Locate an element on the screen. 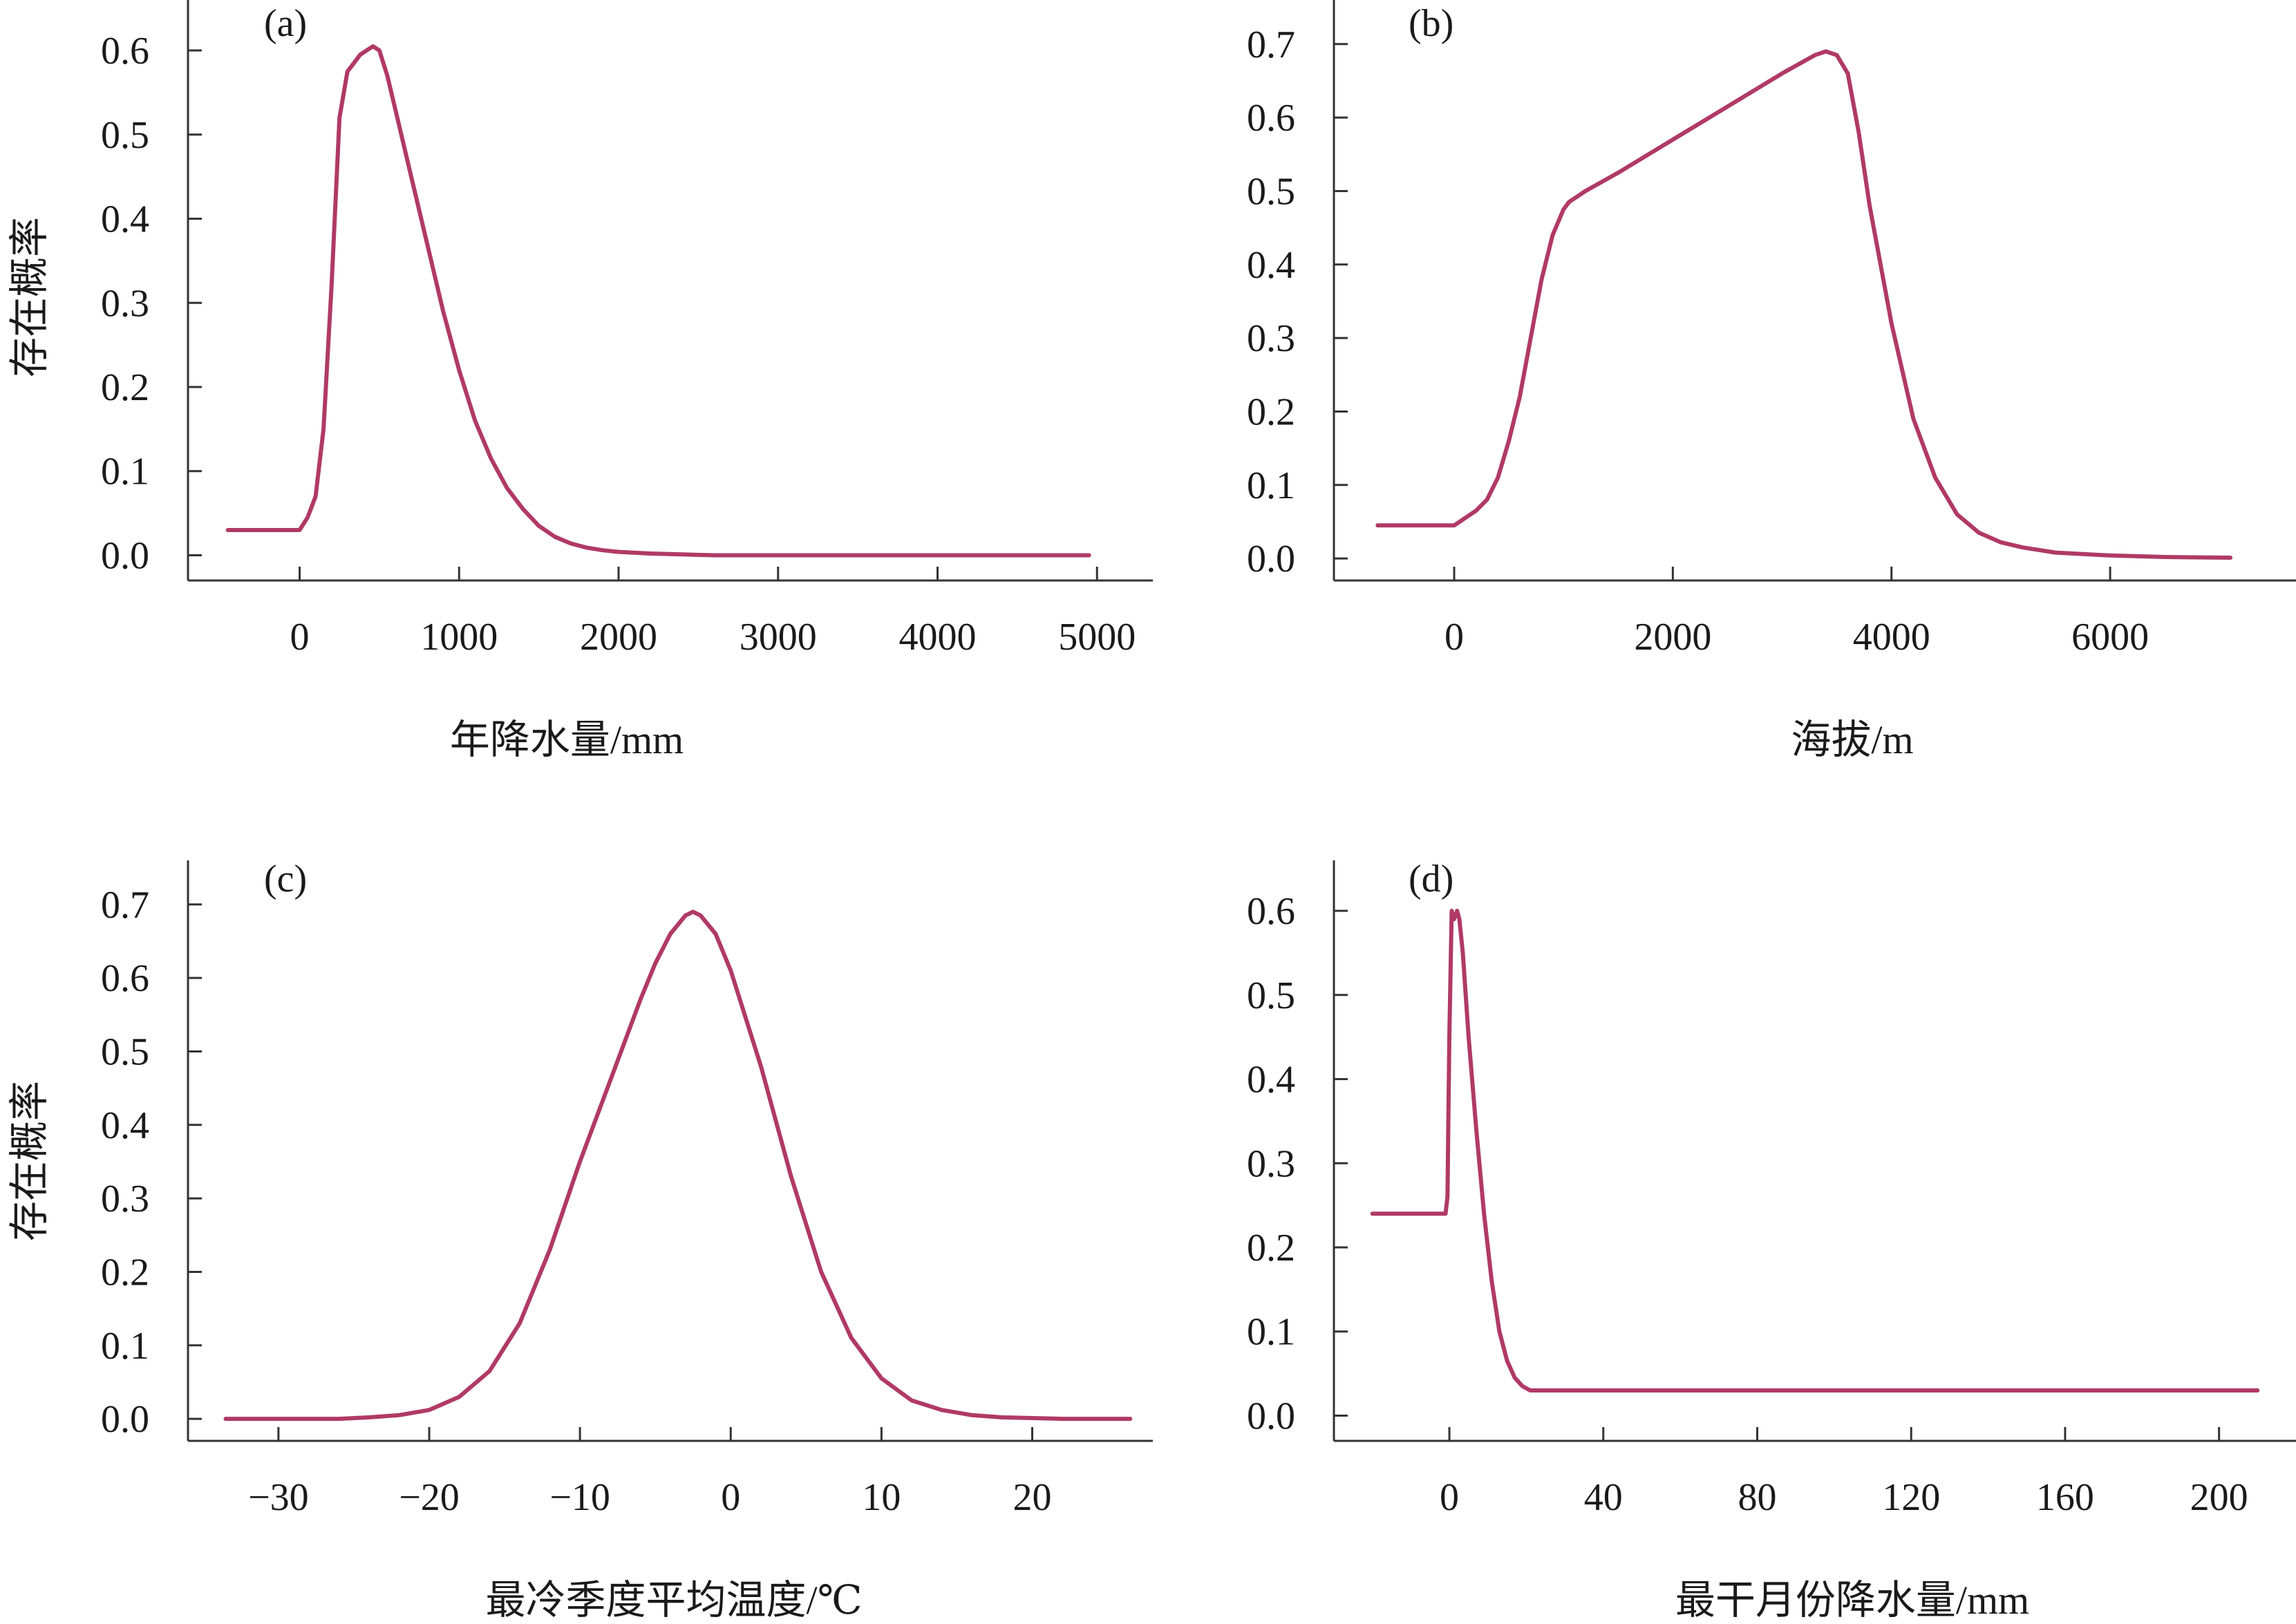 This screenshot has width=2296, height=1624. y-tick-label-d: 0.0 is located at coordinates (1271, 1416).